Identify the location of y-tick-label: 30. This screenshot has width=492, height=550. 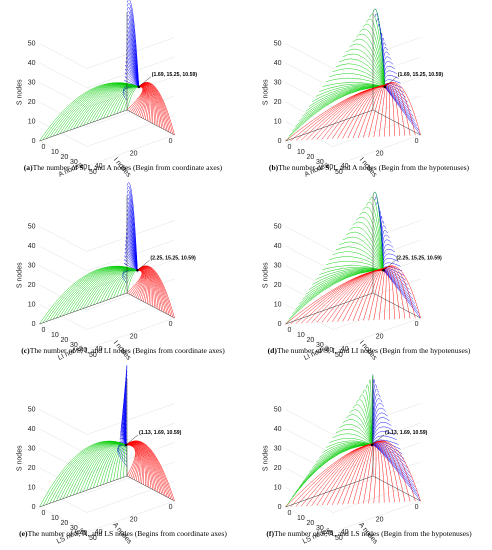
(74, 528).